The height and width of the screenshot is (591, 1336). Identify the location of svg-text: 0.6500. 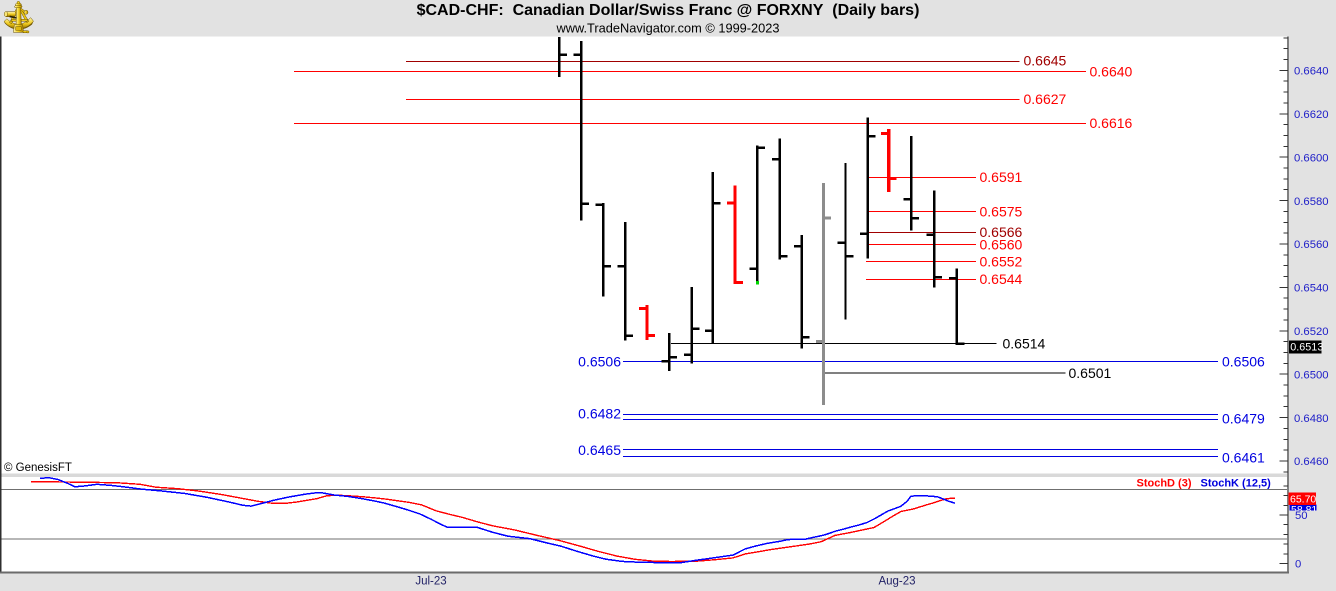
(1311, 375).